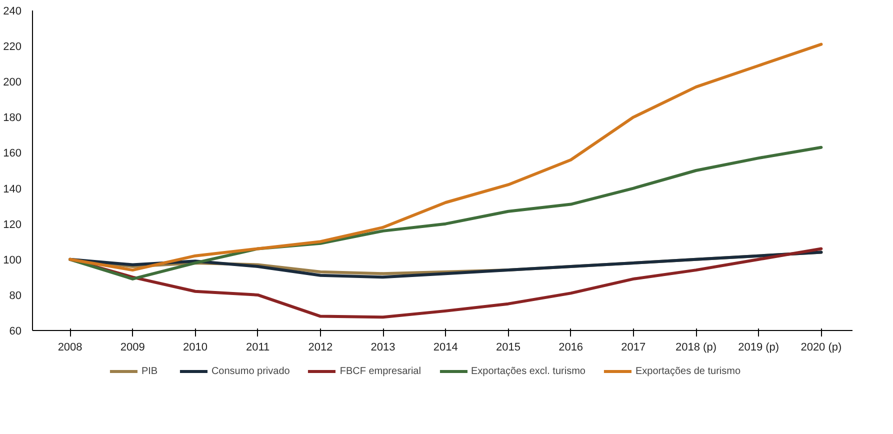 This screenshot has height=434, width=893. I want to click on x-tick-label: 2009, so click(132, 348).